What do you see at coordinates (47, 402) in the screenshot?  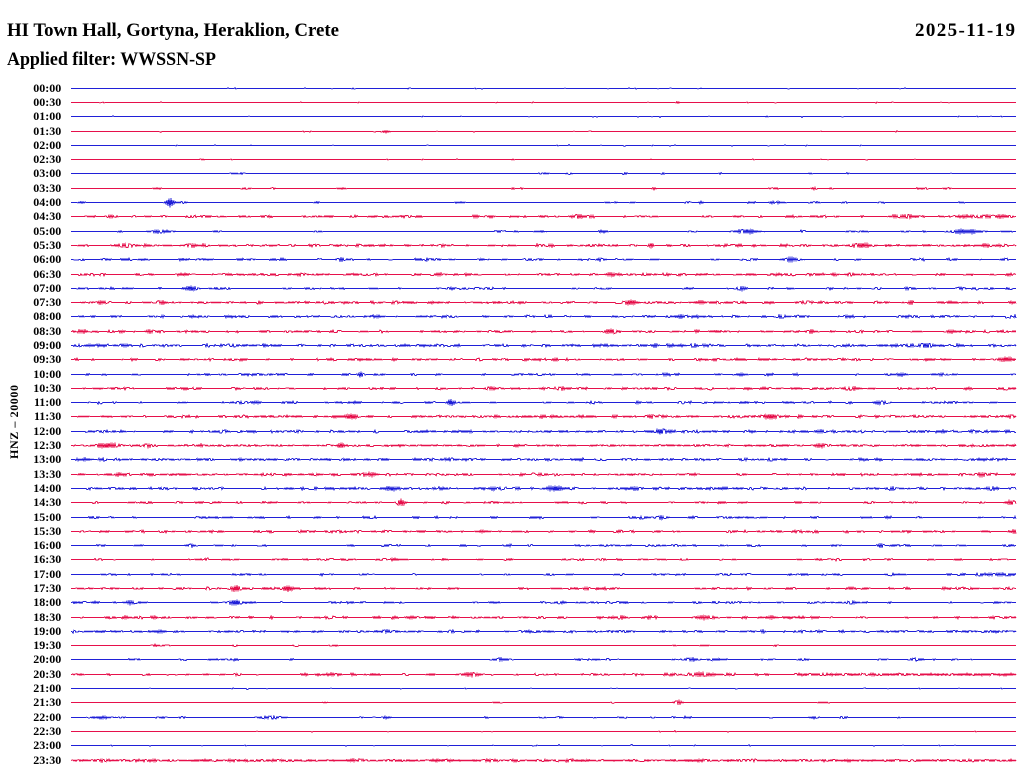 I see `svg-text: 11:00` at bounding box center [47, 402].